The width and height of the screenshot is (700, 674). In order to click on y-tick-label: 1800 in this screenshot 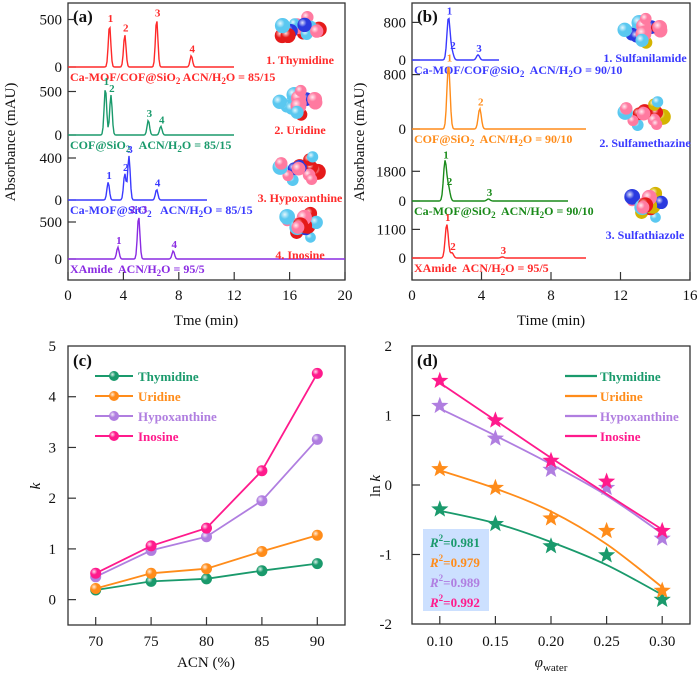, I will do `click(391, 172)`.